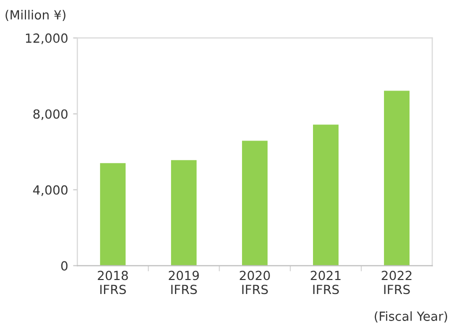  I want to click on x-tick-label: 2020 IFRS, so click(255, 282).